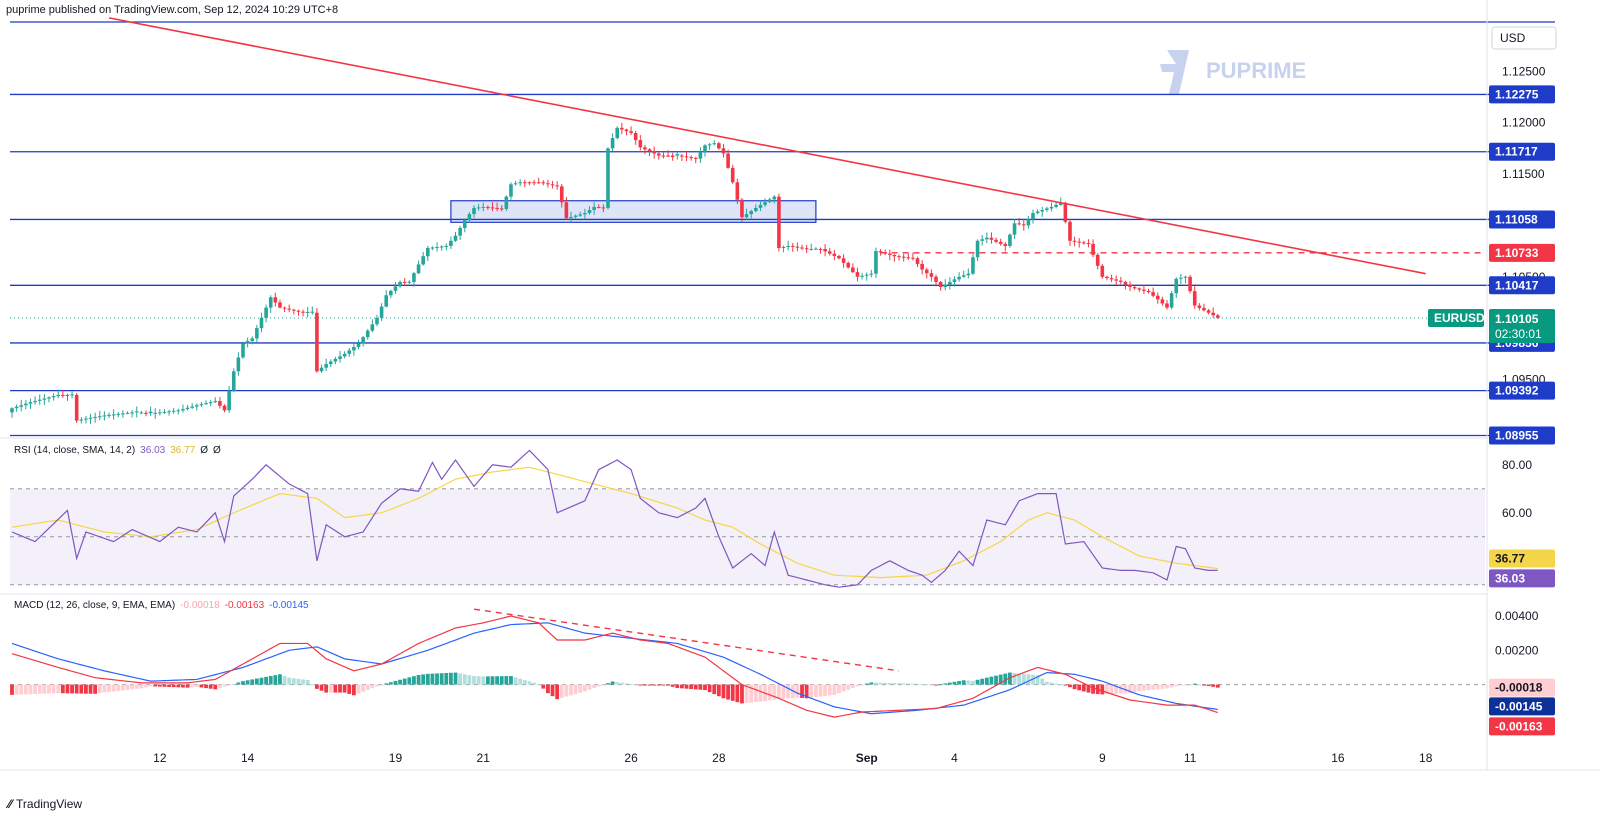 This screenshot has height=819, width=1600. What do you see at coordinates (1510, 559) in the screenshot?
I see `rsi-ma-value-label-text: 36.77` at bounding box center [1510, 559].